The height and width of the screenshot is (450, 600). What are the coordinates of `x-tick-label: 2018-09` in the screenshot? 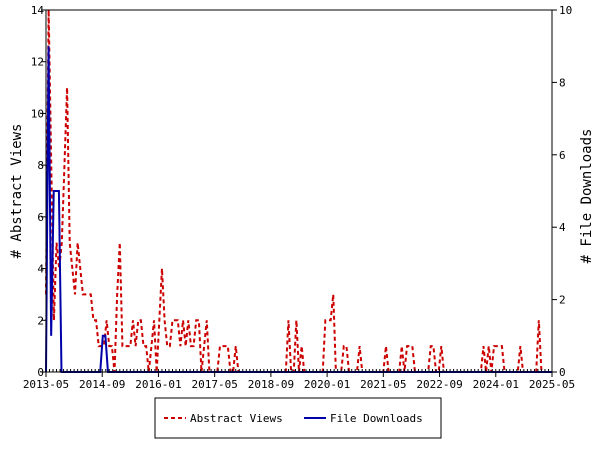 It's located at (271, 384).